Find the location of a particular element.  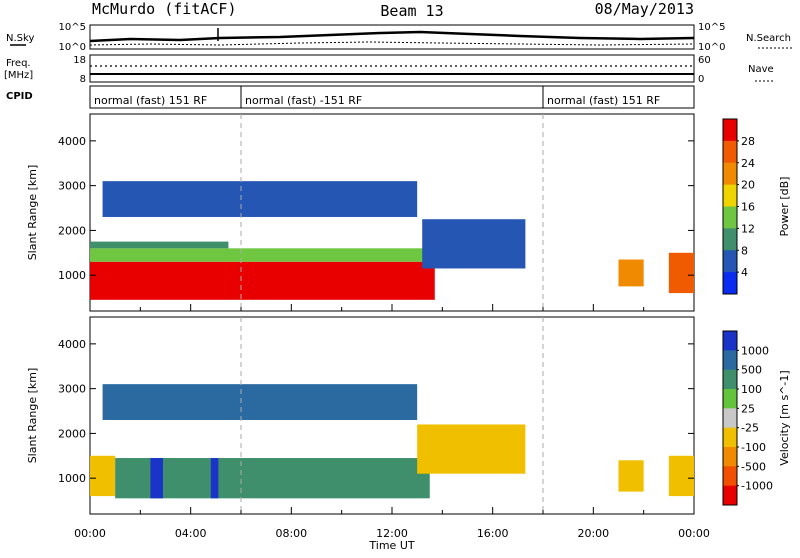

colorbar-tick-label: 1000 is located at coordinates (755, 350).